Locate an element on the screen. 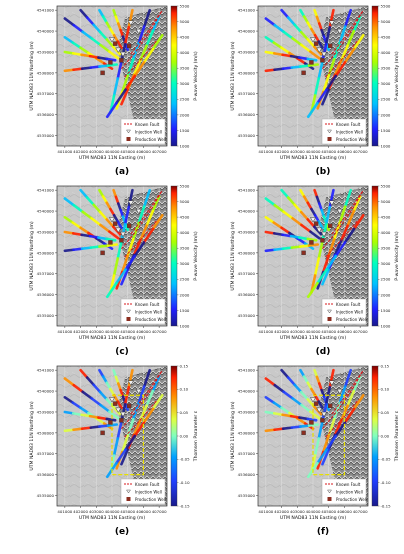 The width and height of the screenshot is (404, 554). y-tick-label: 4535000 is located at coordinates (247, 495).